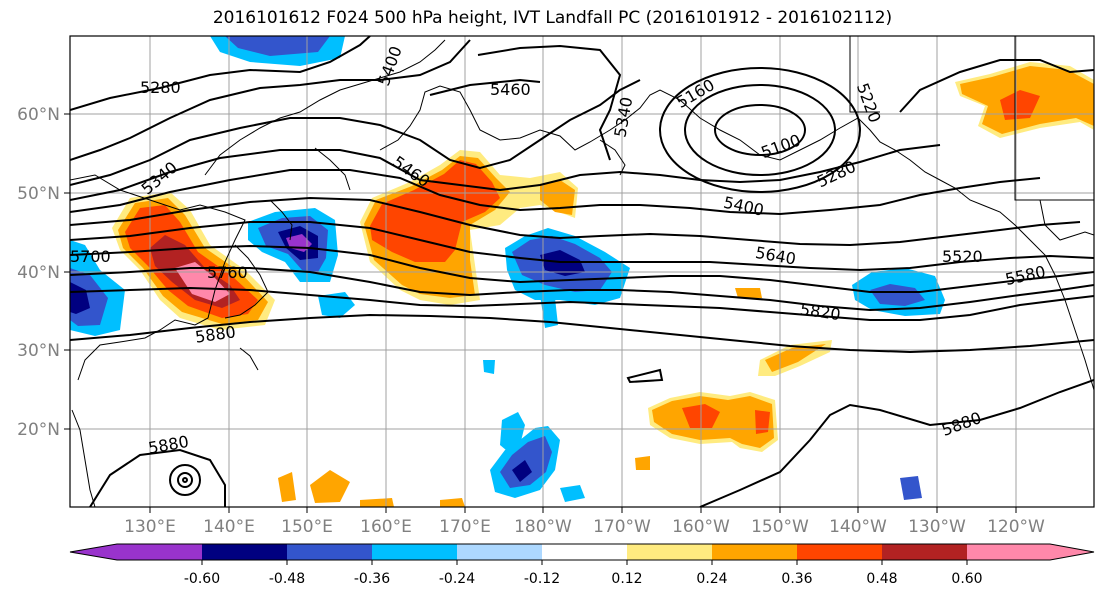 The width and height of the screenshot is (1105, 601). What do you see at coordinates (962, 256) in the screenshot?
I see `contour-label: 5520` at bounding box center [962, 256].